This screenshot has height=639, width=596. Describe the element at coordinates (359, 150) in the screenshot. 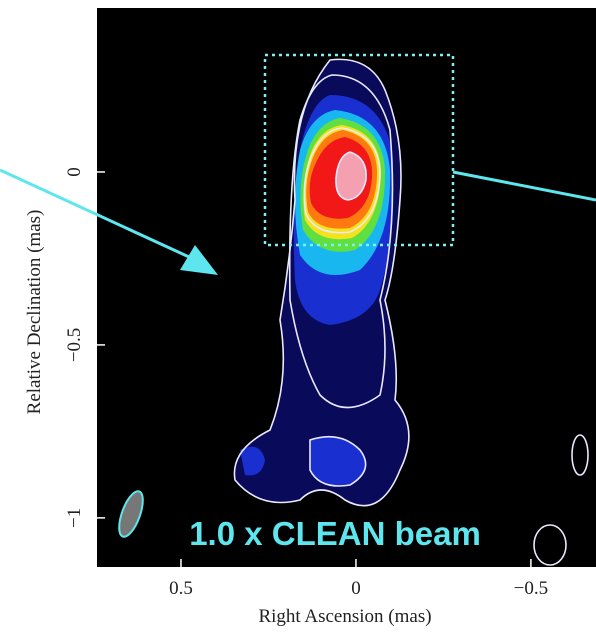

I see `zoom-box` at that location.